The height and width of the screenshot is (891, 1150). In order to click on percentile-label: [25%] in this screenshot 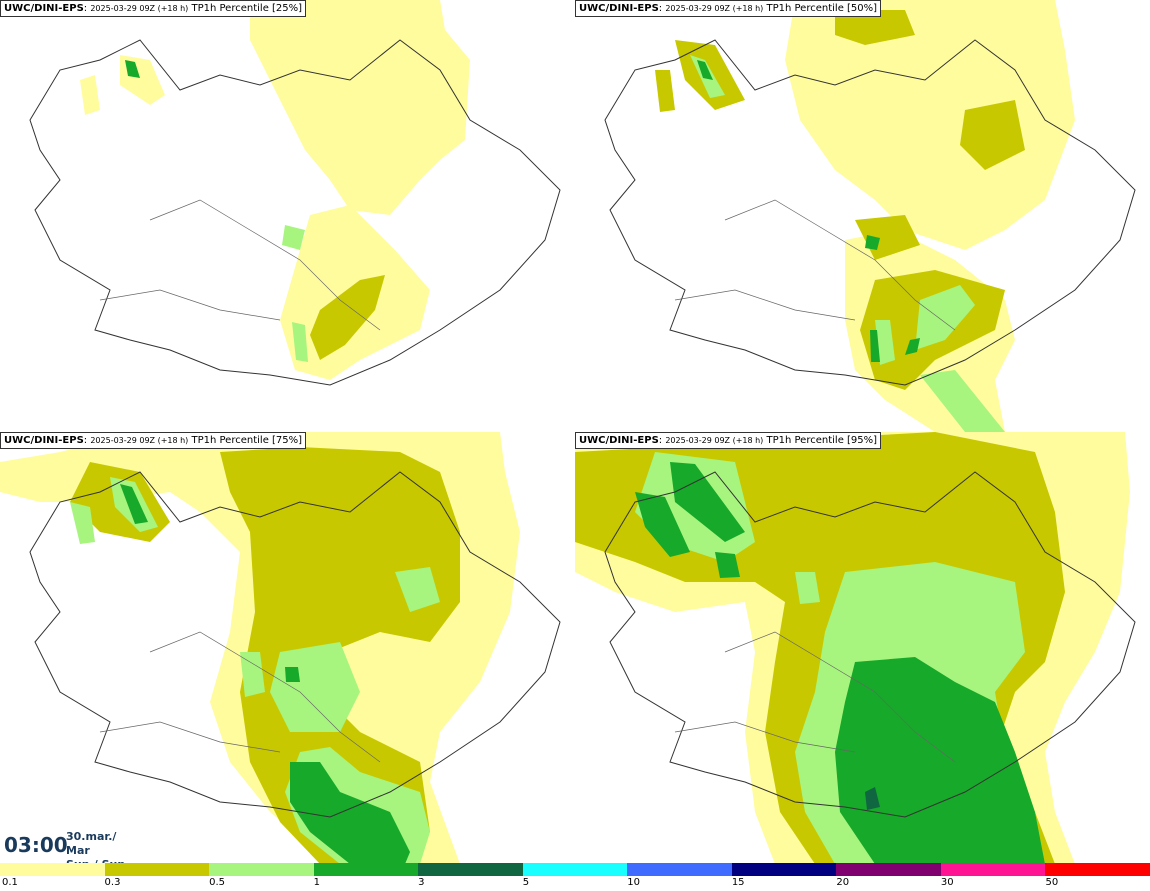, I will do `click(287, 8)`.